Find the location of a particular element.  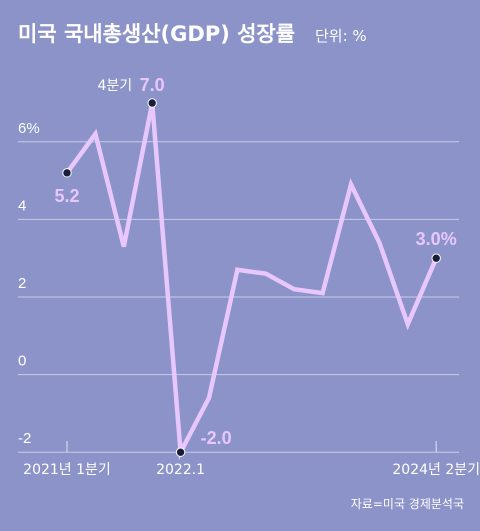

data-label: -2.0 is located at coordinates (216, 438).